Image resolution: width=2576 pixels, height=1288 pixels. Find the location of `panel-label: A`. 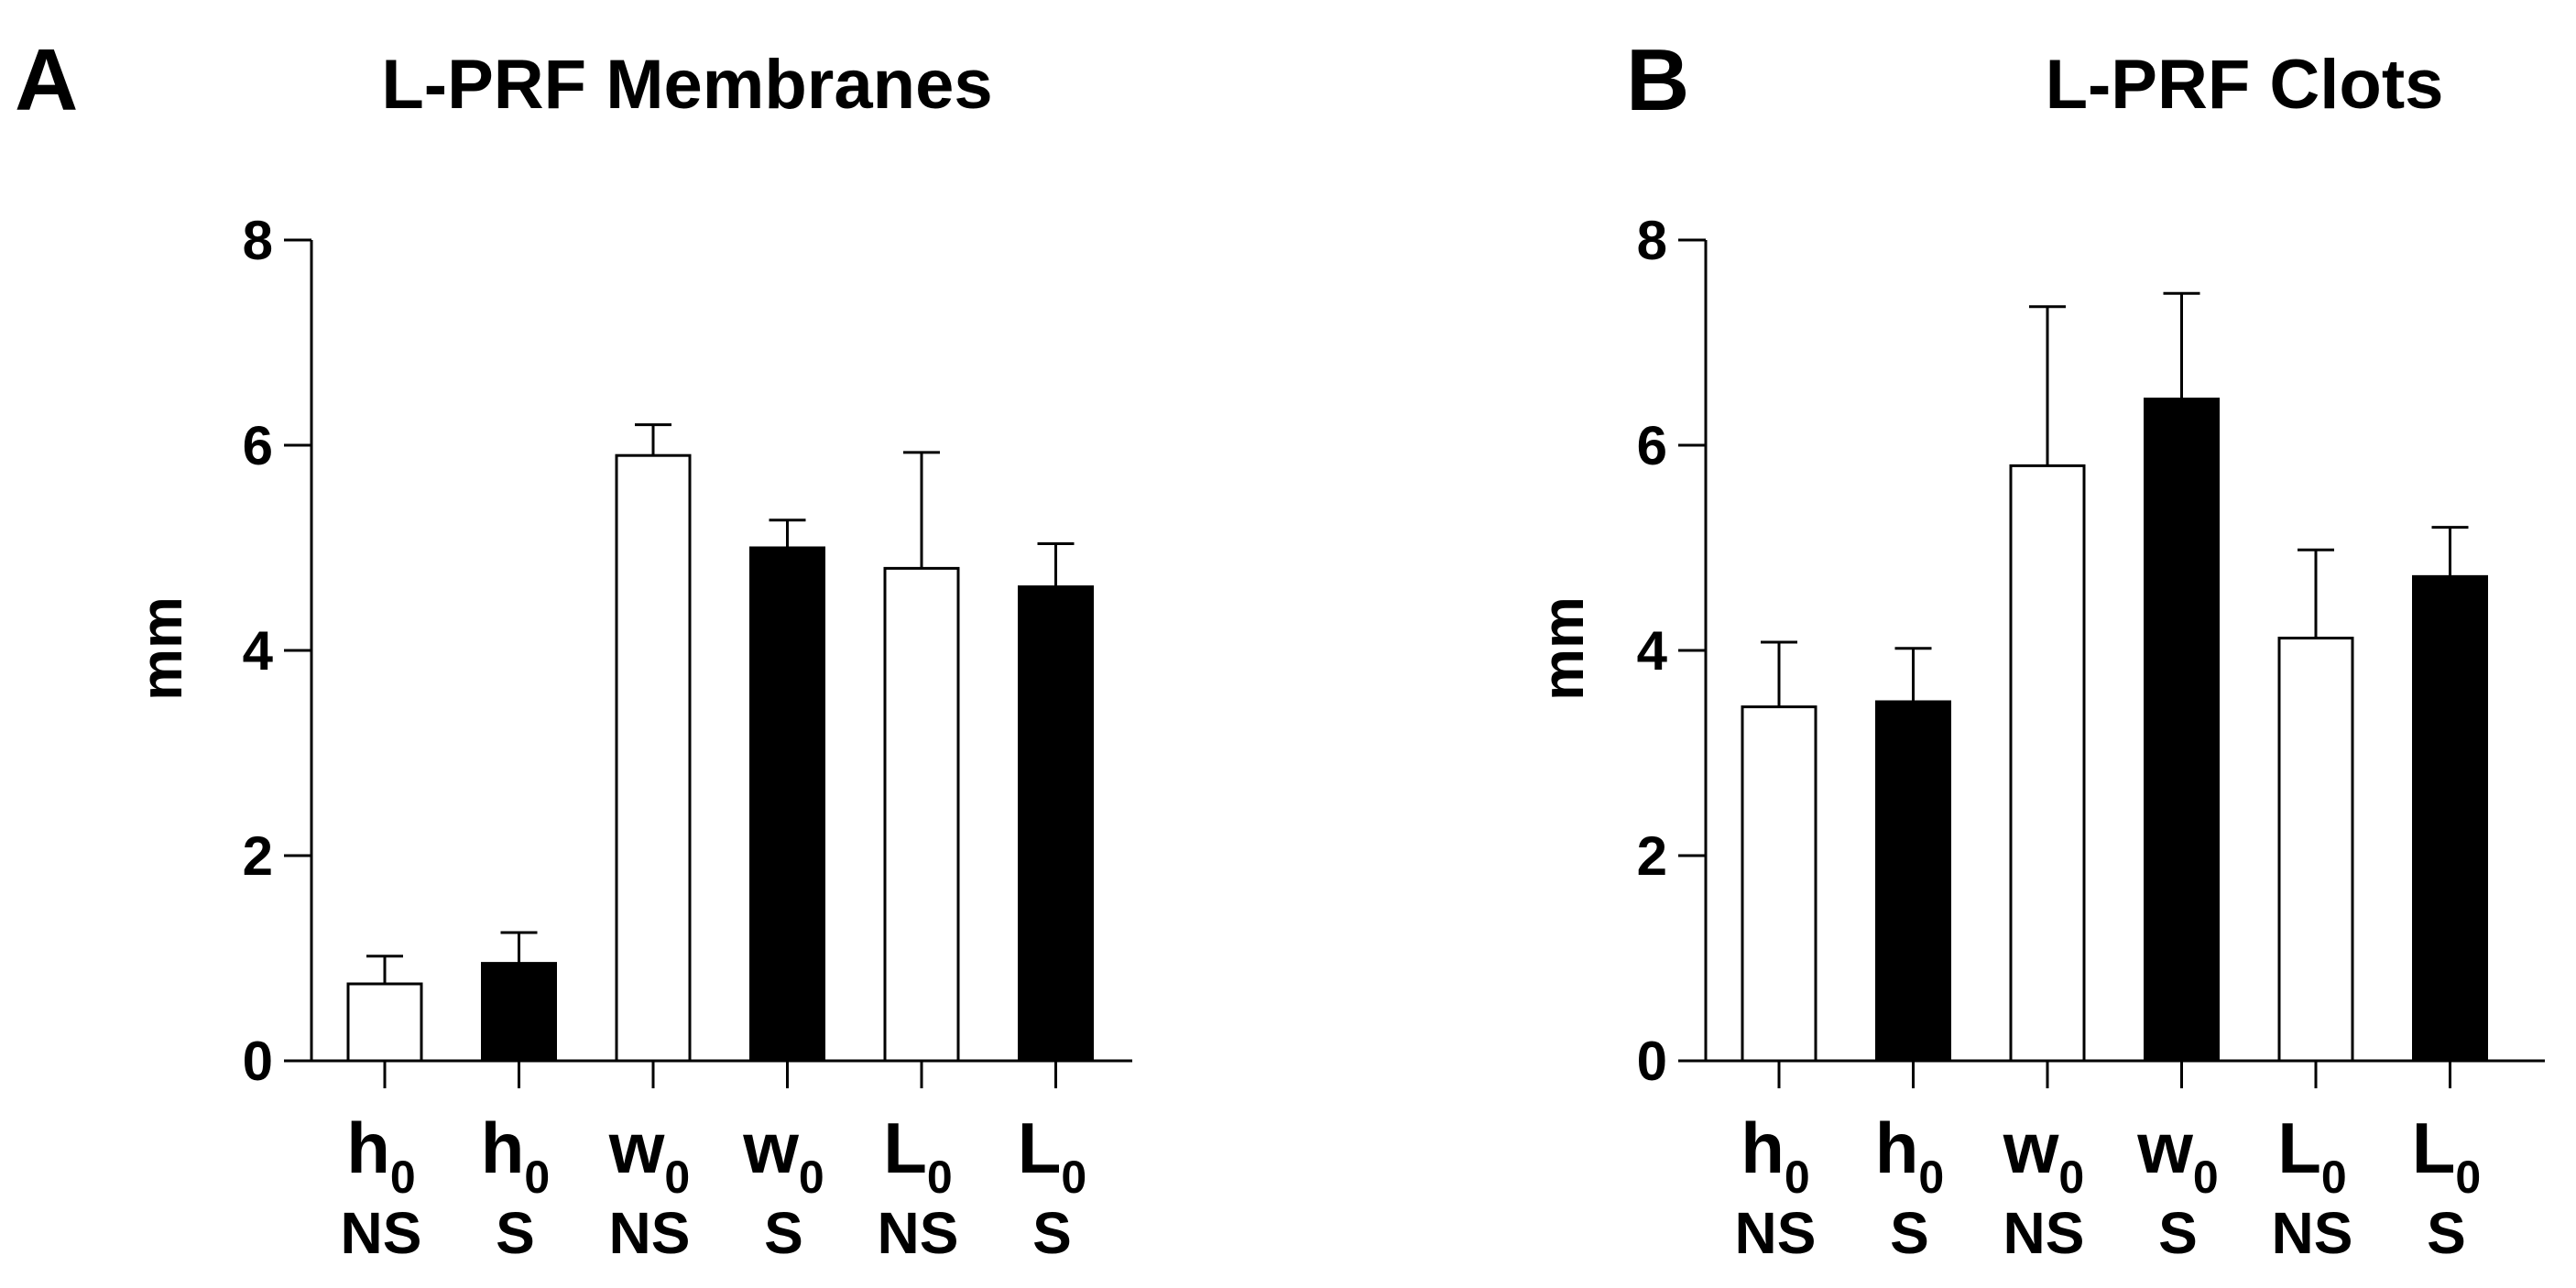

panel-label: A is located at coordinates (47, 80).